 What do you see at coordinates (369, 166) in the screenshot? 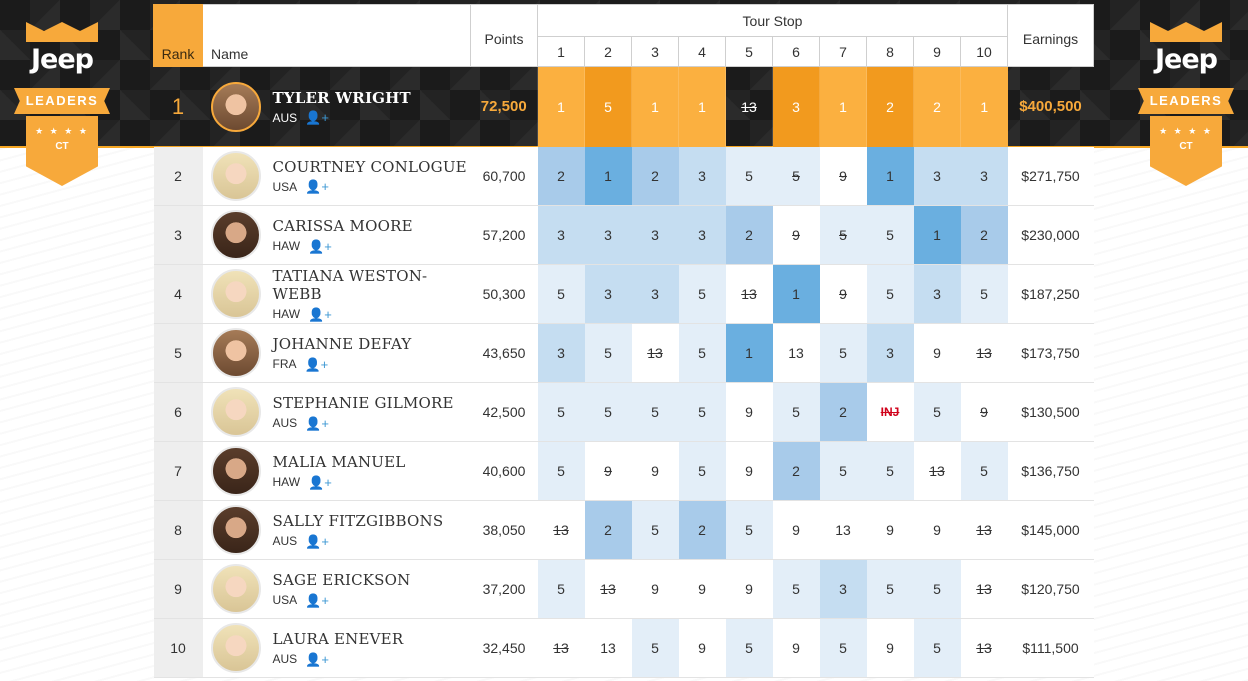
I see `surfer-name: COURTNEY CONLOGUE` at bounding box center [369, 166].